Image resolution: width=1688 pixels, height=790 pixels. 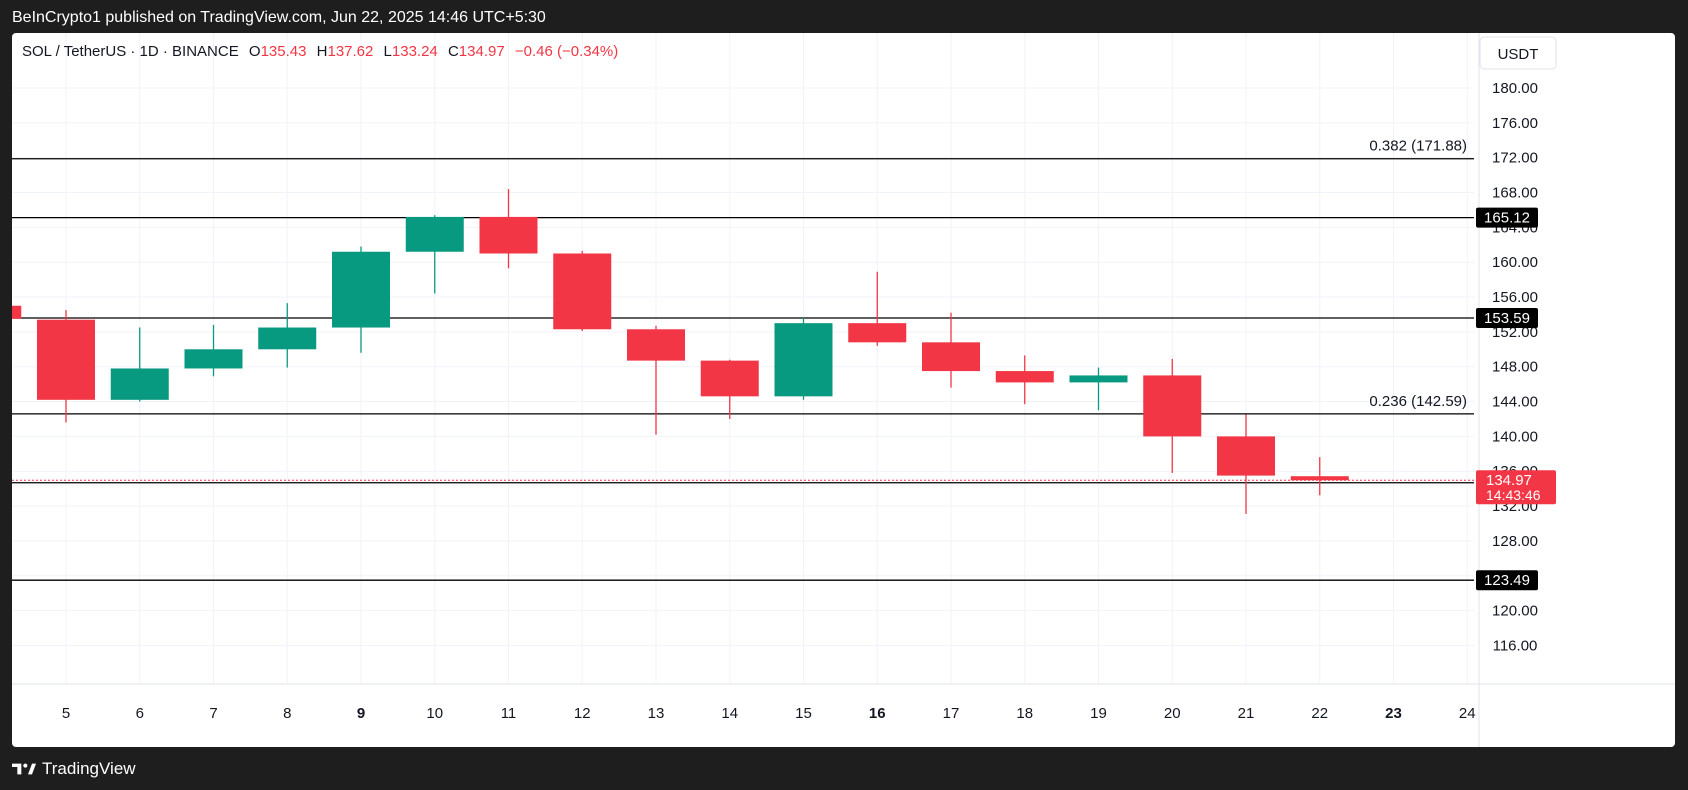 What do you see at coordinates (656, 713) in the screenshot?
I see `x-tick-label: 13` at bounding box center [656, 713].